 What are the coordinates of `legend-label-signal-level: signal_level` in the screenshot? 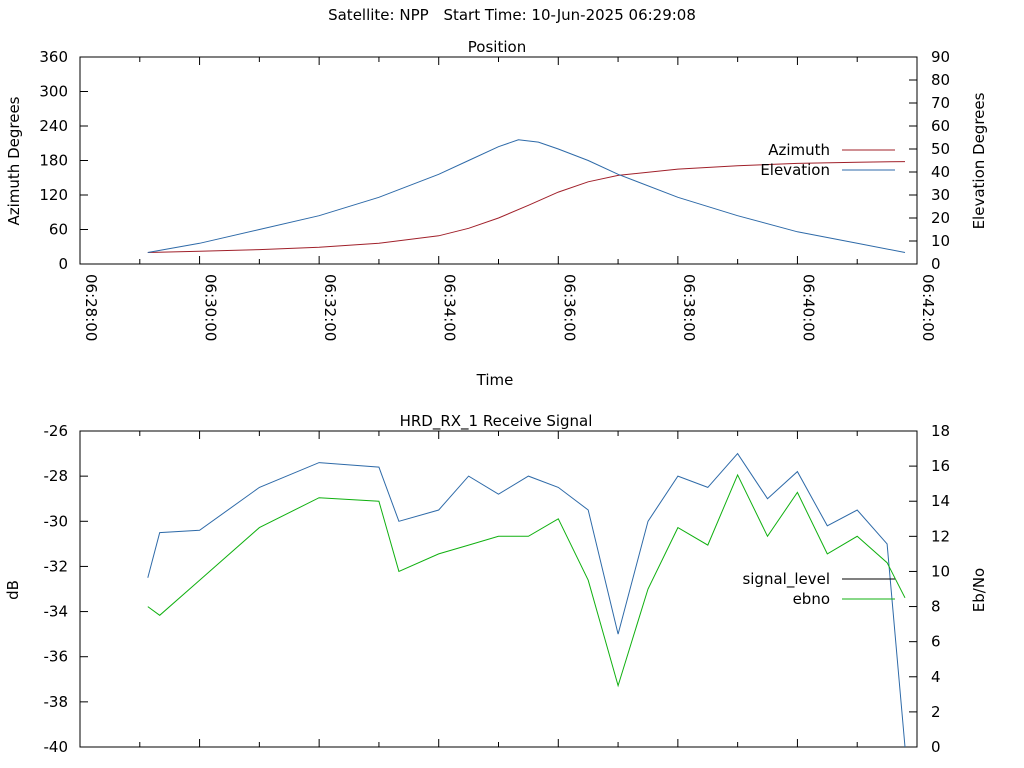 It's located at (786, 579).